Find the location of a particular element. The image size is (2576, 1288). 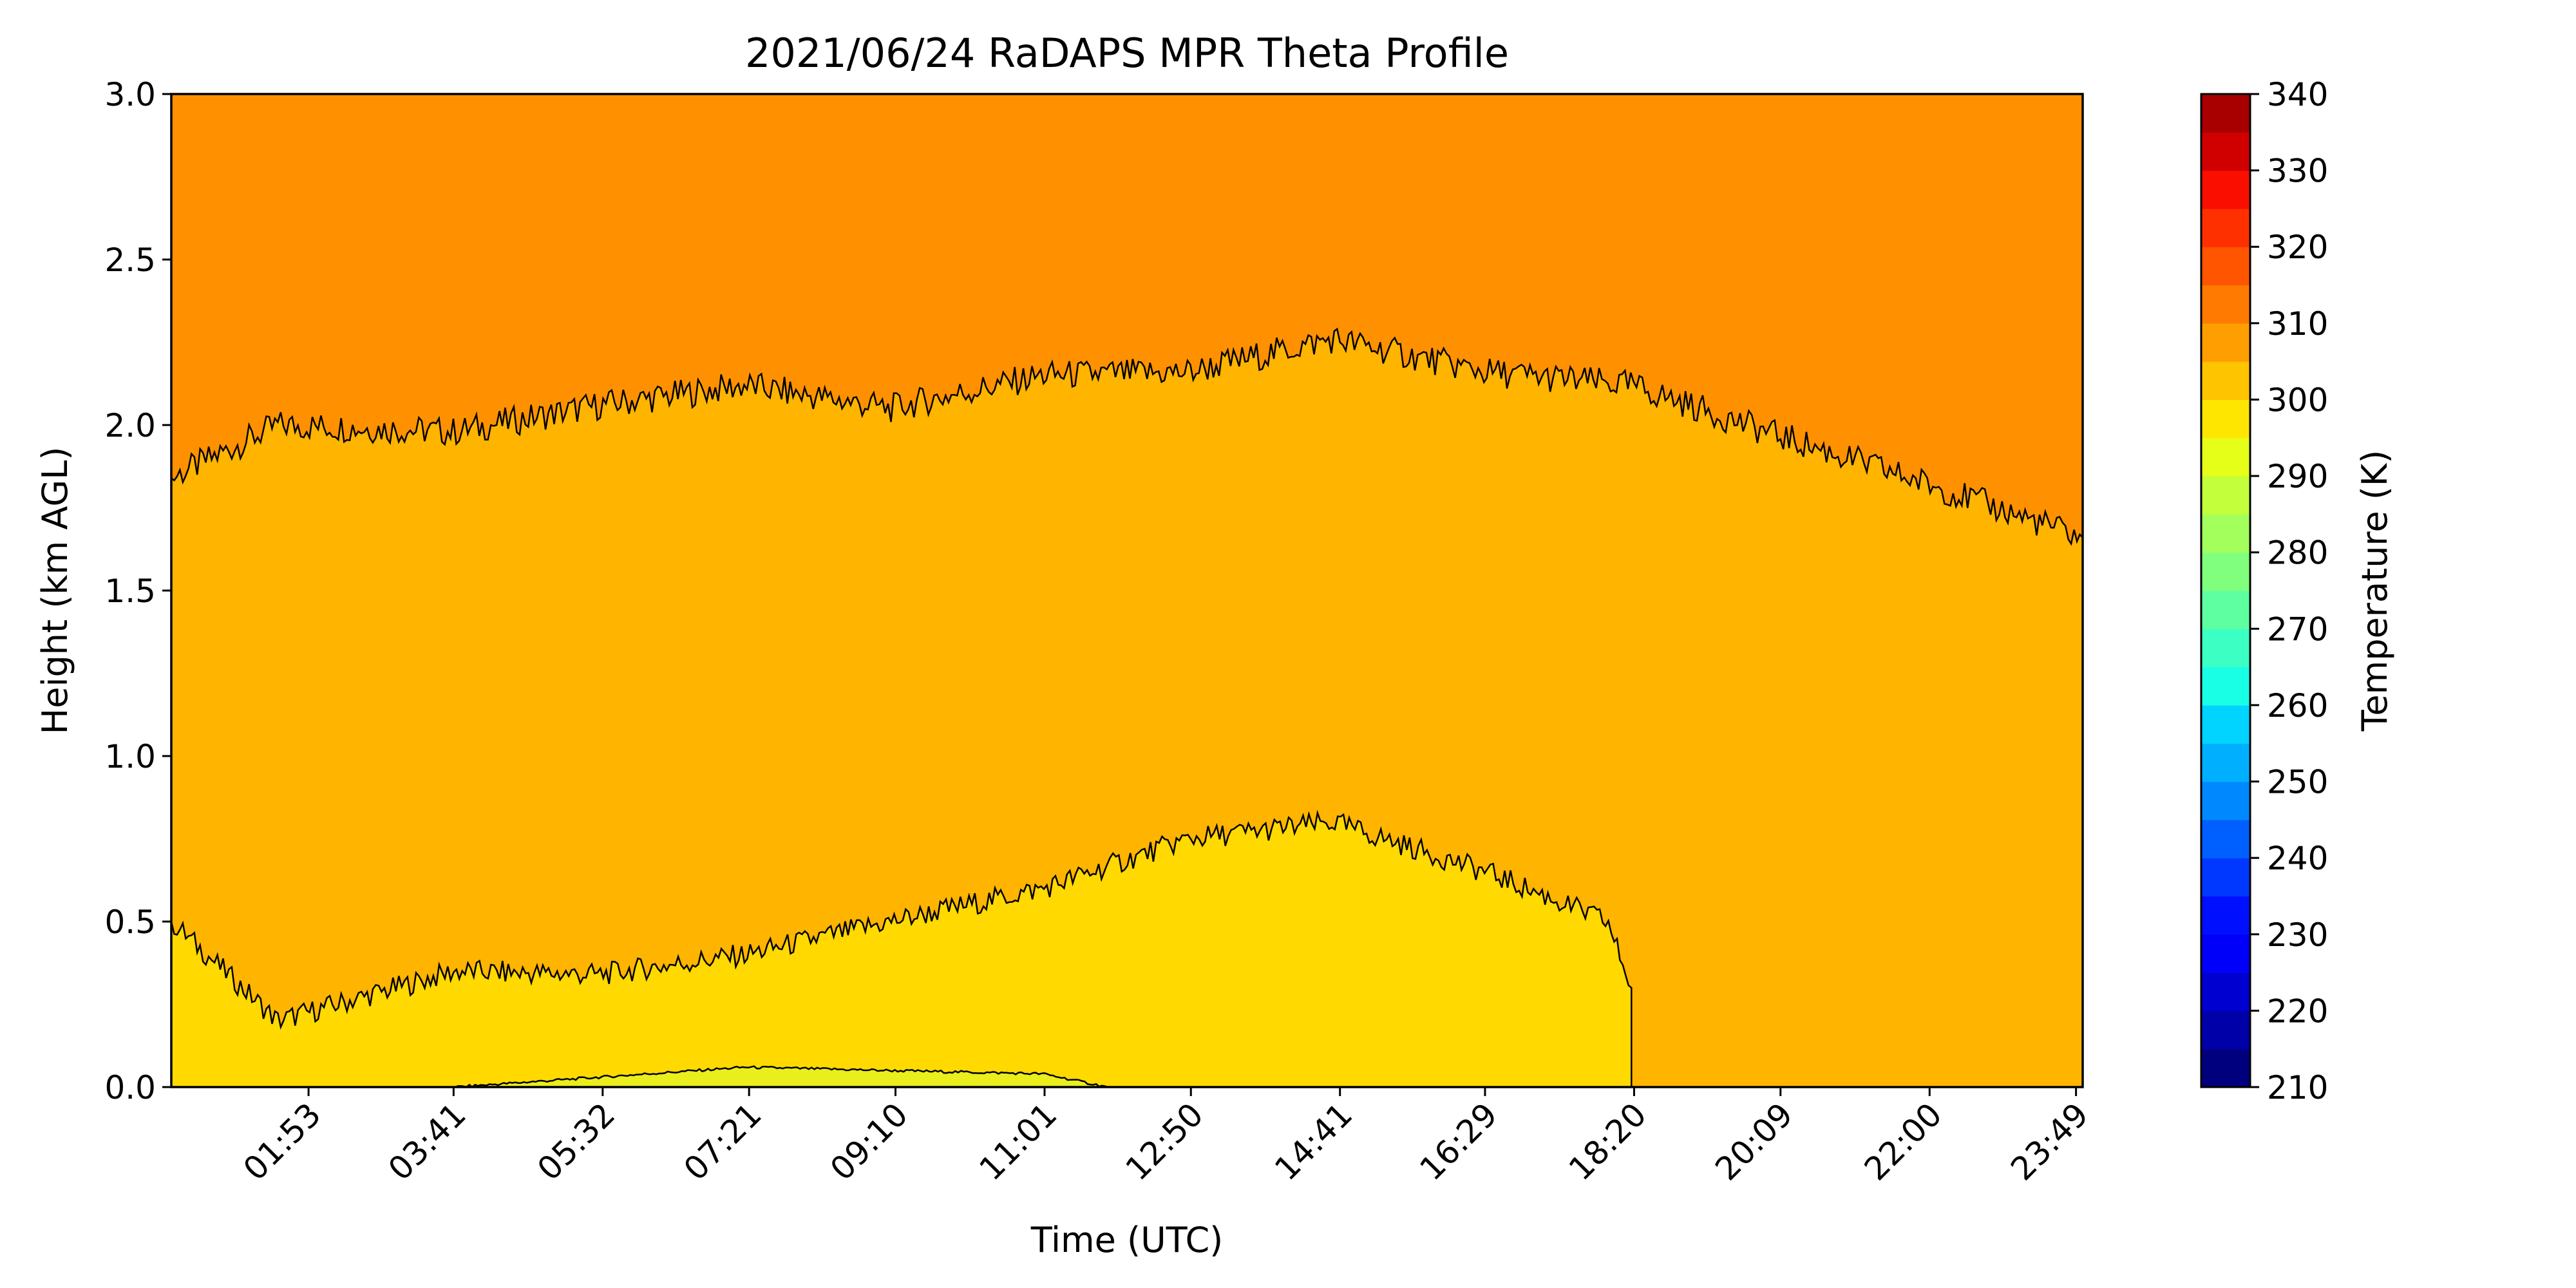

x-tick-label: 20:09 is located at coordinates (1754, 1141).